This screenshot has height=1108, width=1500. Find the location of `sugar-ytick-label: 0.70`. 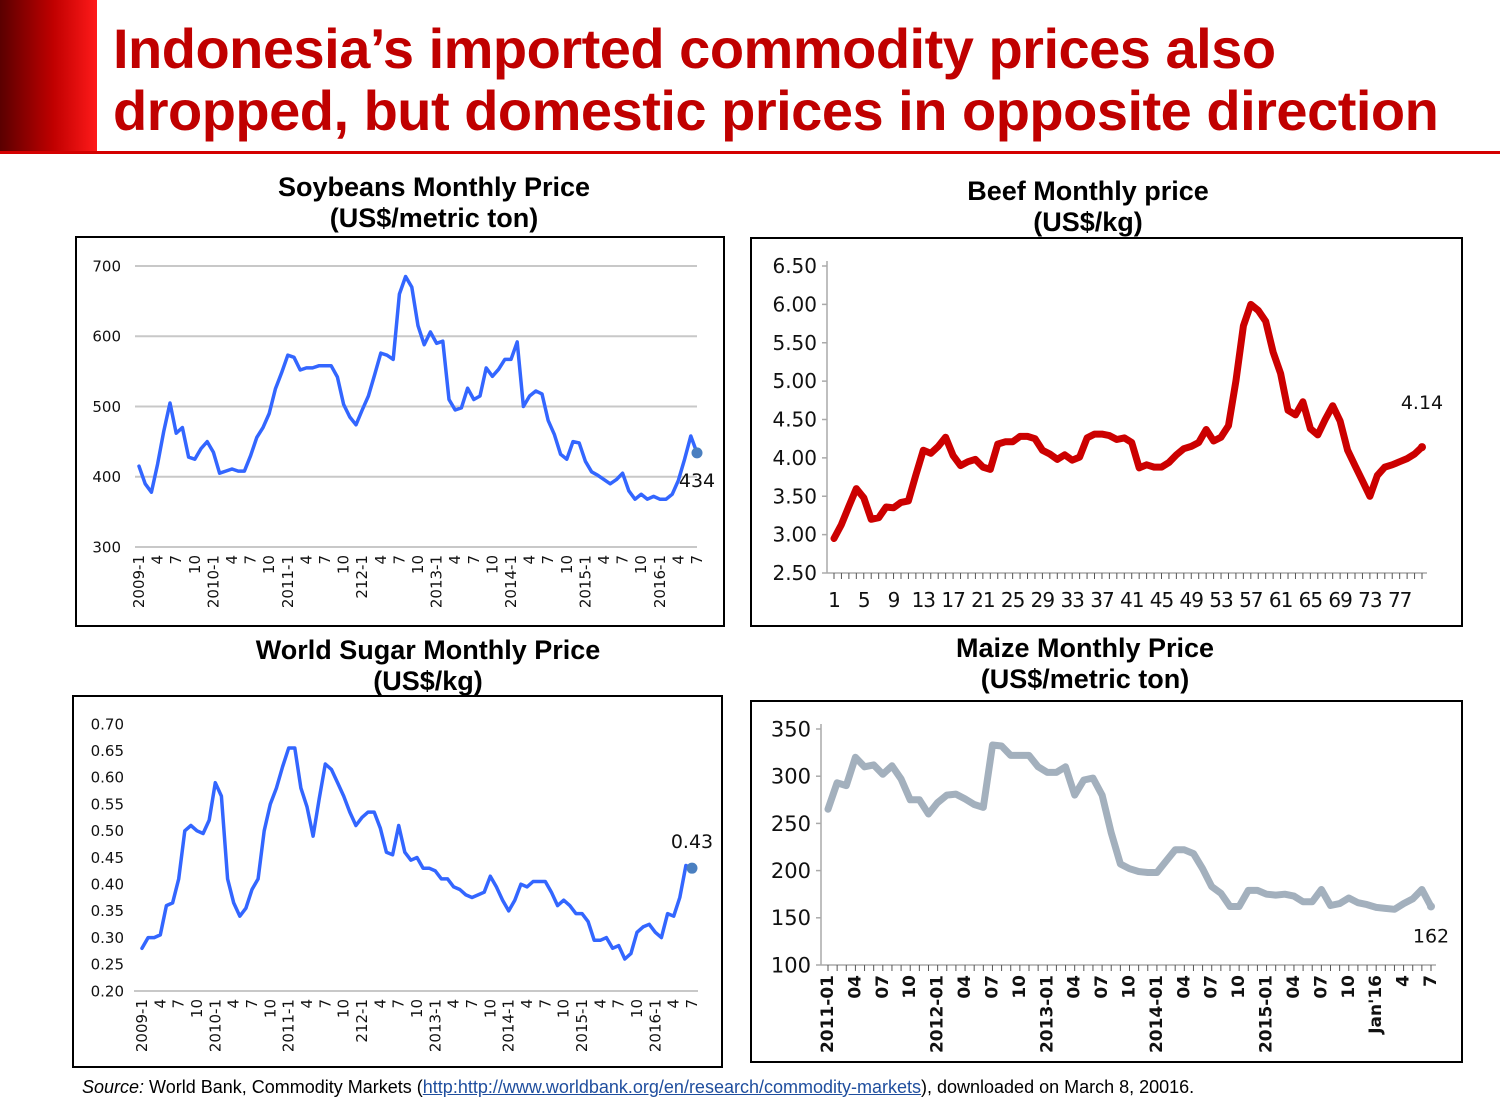

sugar-ytick-label: 0.70 is located at coordinates (107, 724).